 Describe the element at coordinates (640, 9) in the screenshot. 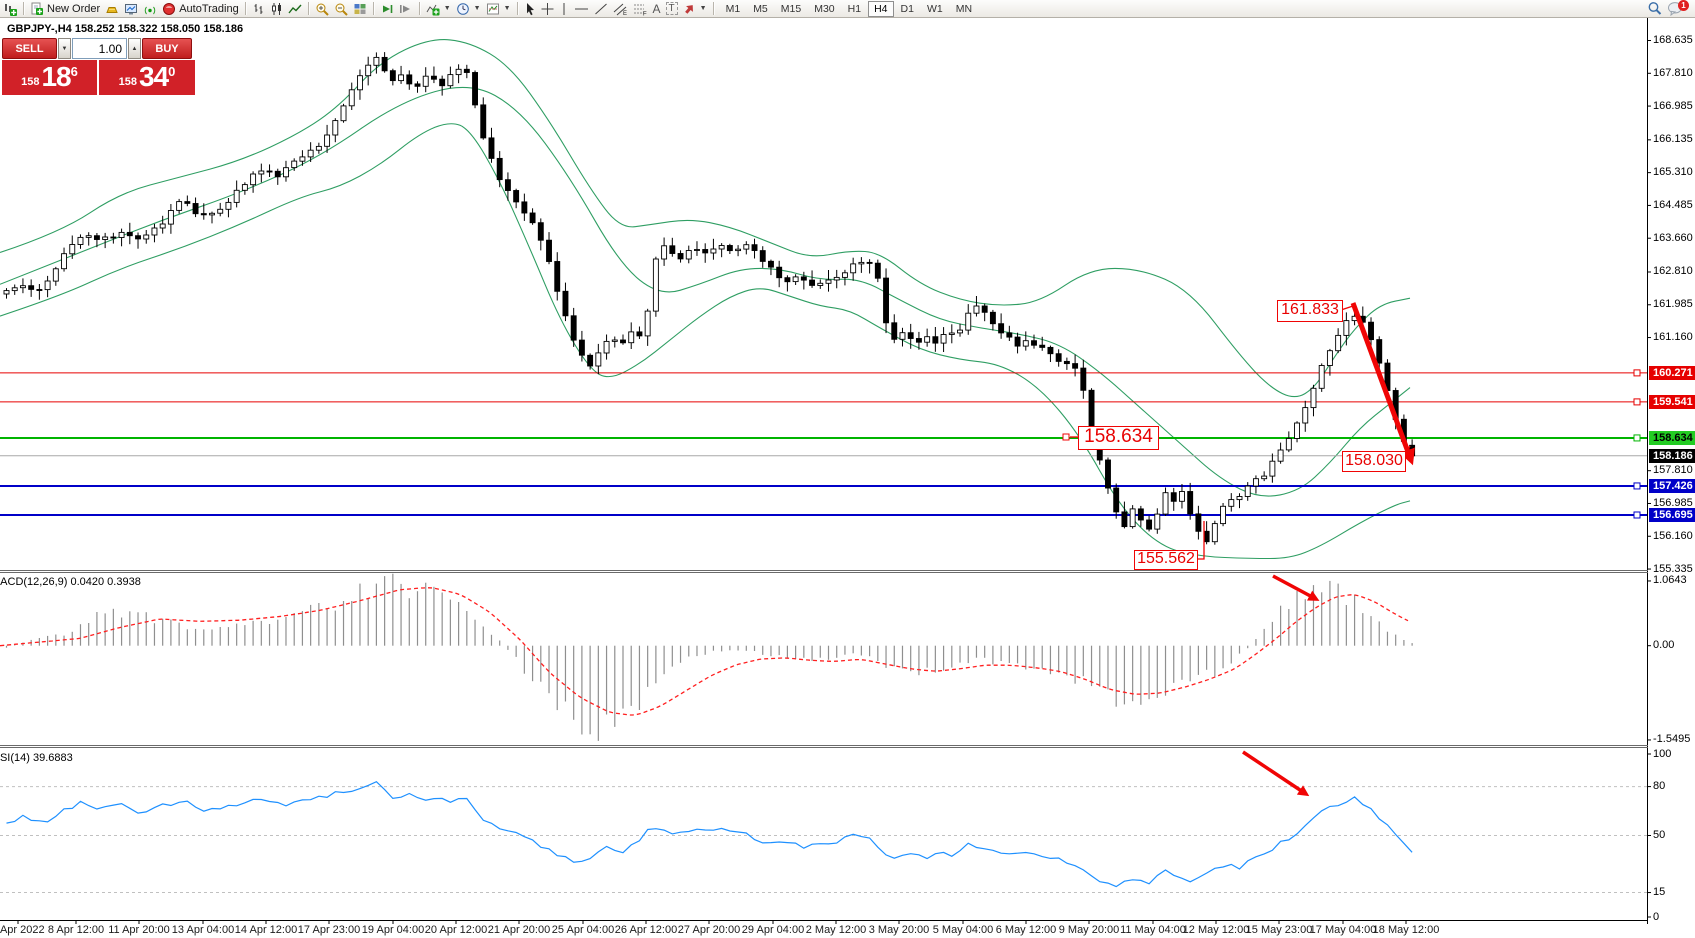

I see `fibonacci-tool-button: F` at that location.